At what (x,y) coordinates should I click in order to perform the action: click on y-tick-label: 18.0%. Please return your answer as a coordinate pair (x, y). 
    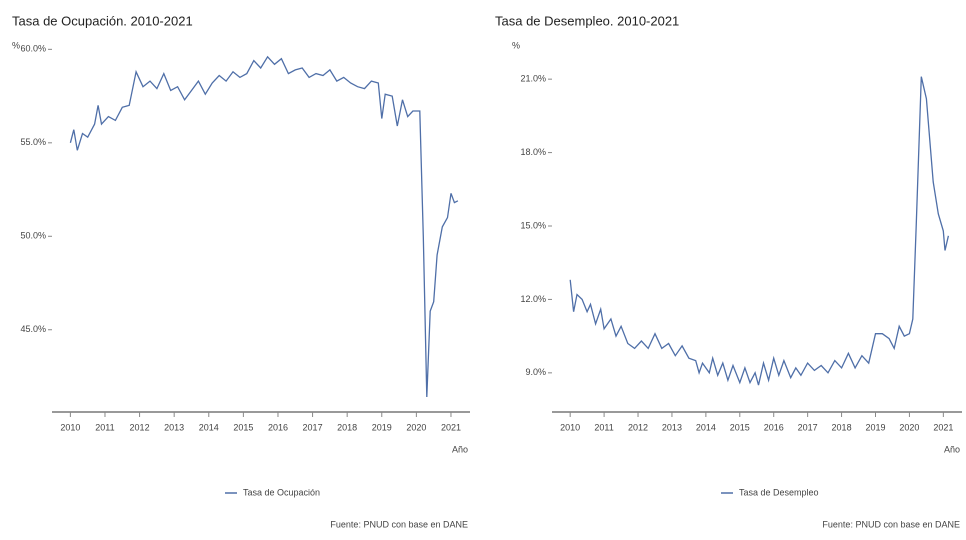
    Looking at the image, I should click on (533, 152).